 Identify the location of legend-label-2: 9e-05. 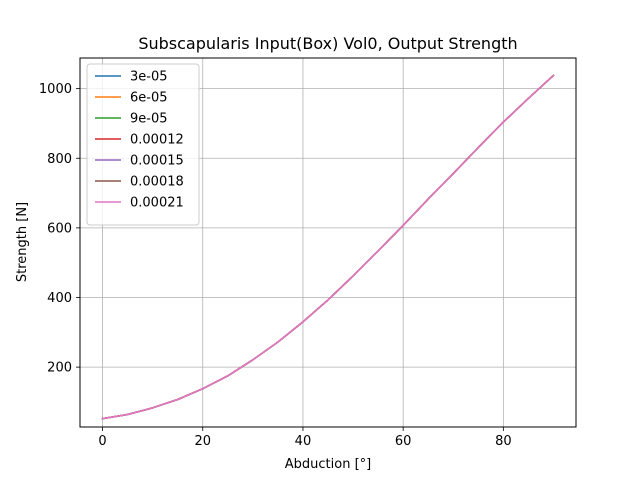
(149, 119).